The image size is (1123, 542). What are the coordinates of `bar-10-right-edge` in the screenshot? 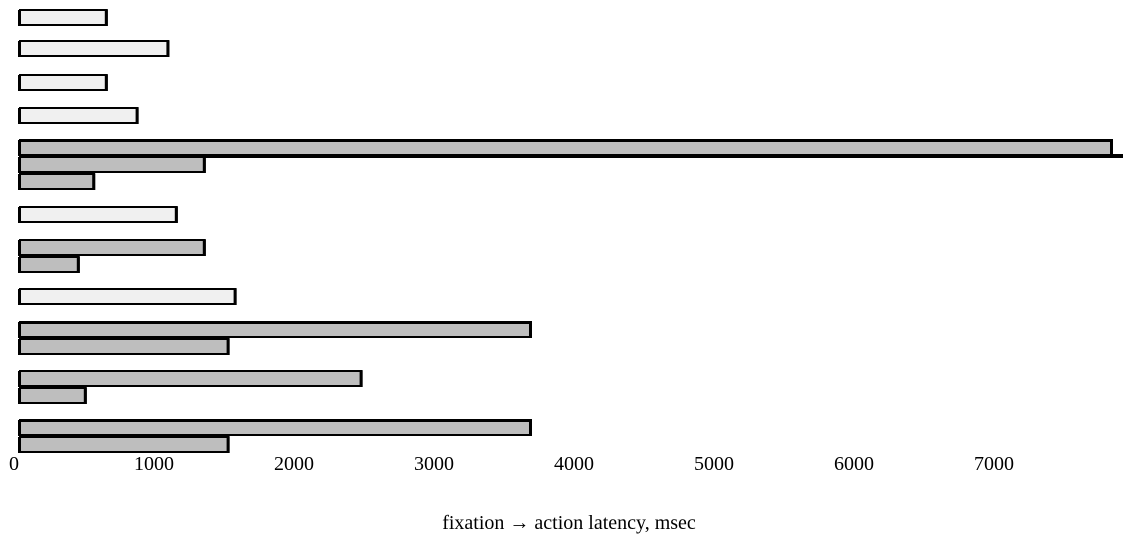 It's located at (78, 265).